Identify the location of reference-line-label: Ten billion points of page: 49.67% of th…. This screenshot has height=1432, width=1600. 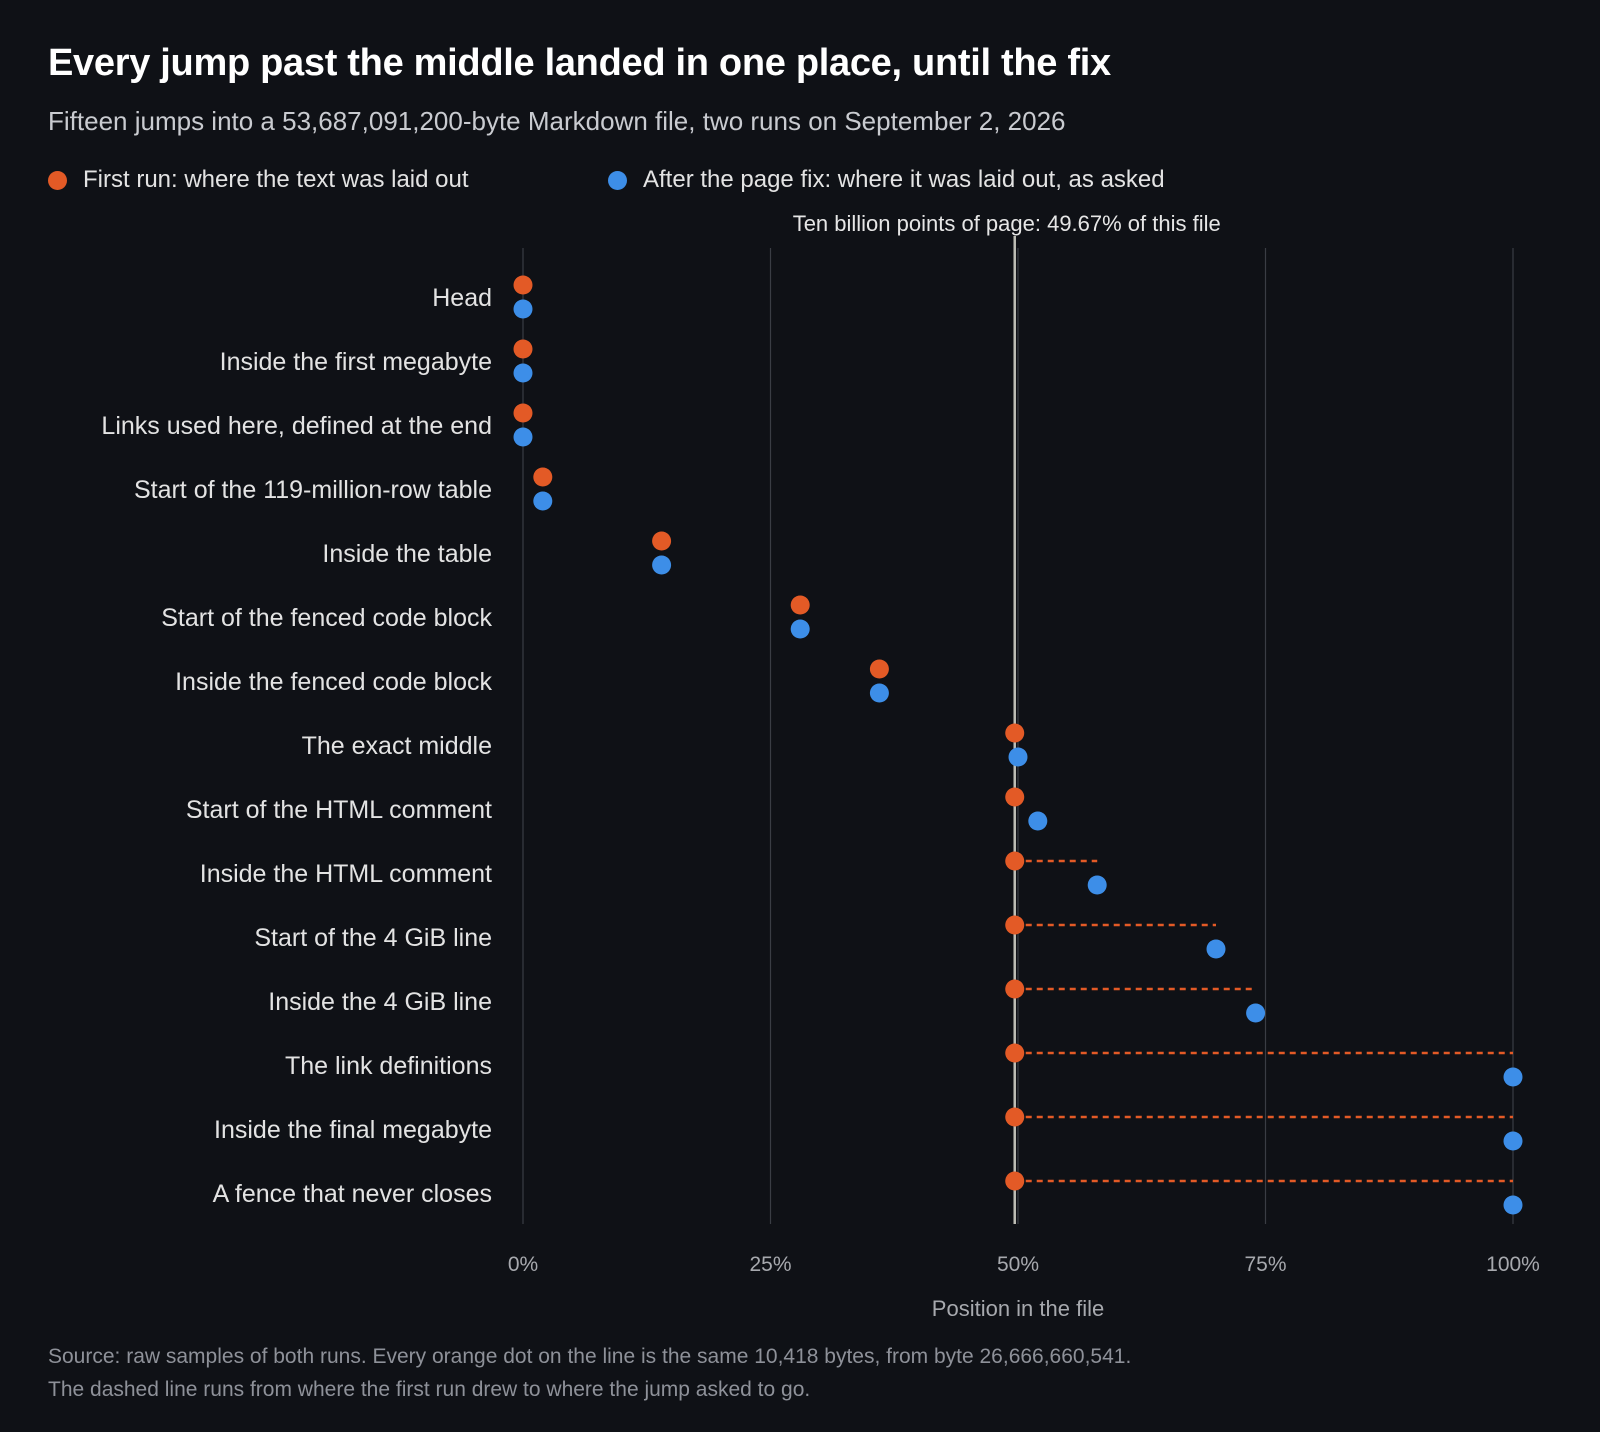
(1007, 223).